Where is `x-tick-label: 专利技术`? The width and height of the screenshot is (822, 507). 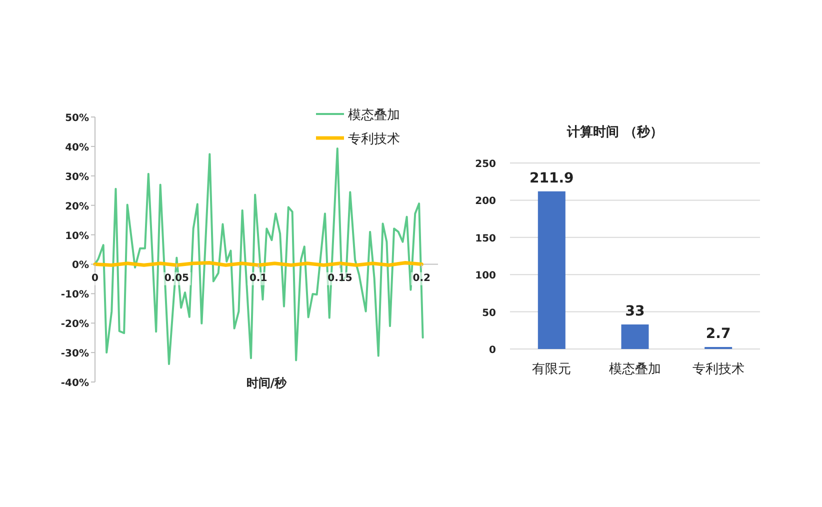 x-tick-label: 专利技术 is located at coordinates (718, 369).